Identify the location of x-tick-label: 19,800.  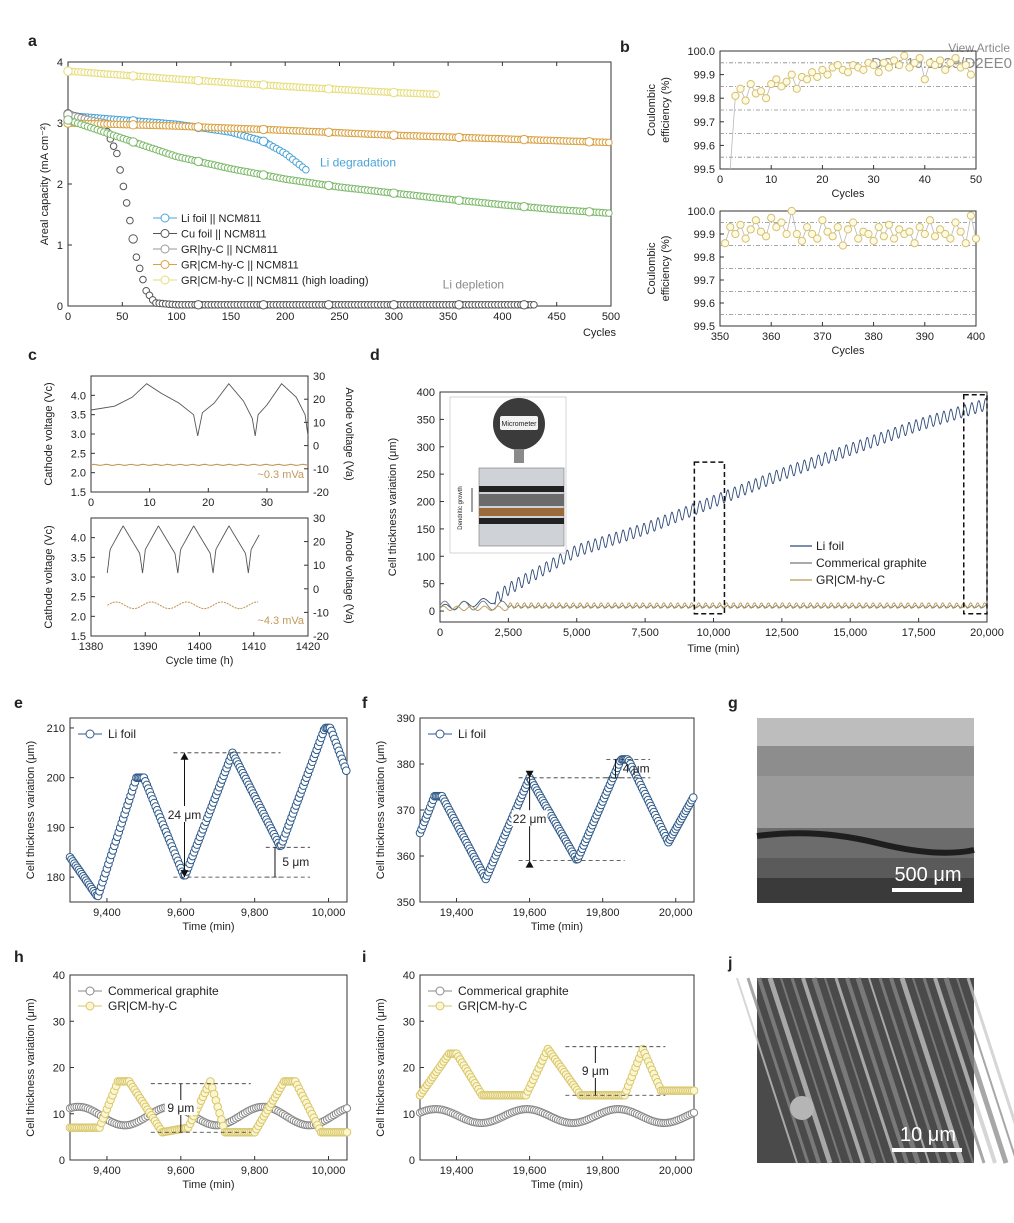
(603, 913).